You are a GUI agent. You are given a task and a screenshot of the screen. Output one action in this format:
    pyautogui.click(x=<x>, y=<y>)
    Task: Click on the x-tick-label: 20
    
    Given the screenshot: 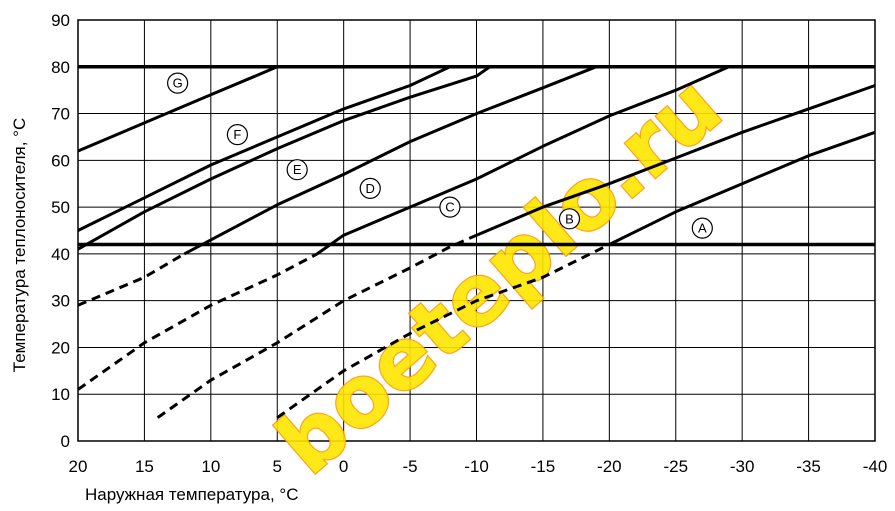 What is the action you would take?
    pyautogui.click(x=78, y=466)
    